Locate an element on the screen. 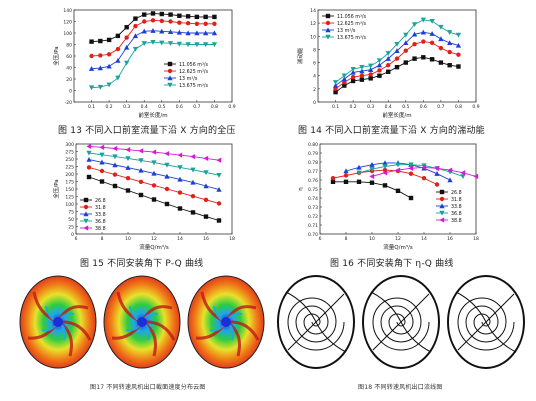 The width and height of the screenshot is (536, 401). y-axis-label: 全压/Pa is located at coordinates (56, 55).